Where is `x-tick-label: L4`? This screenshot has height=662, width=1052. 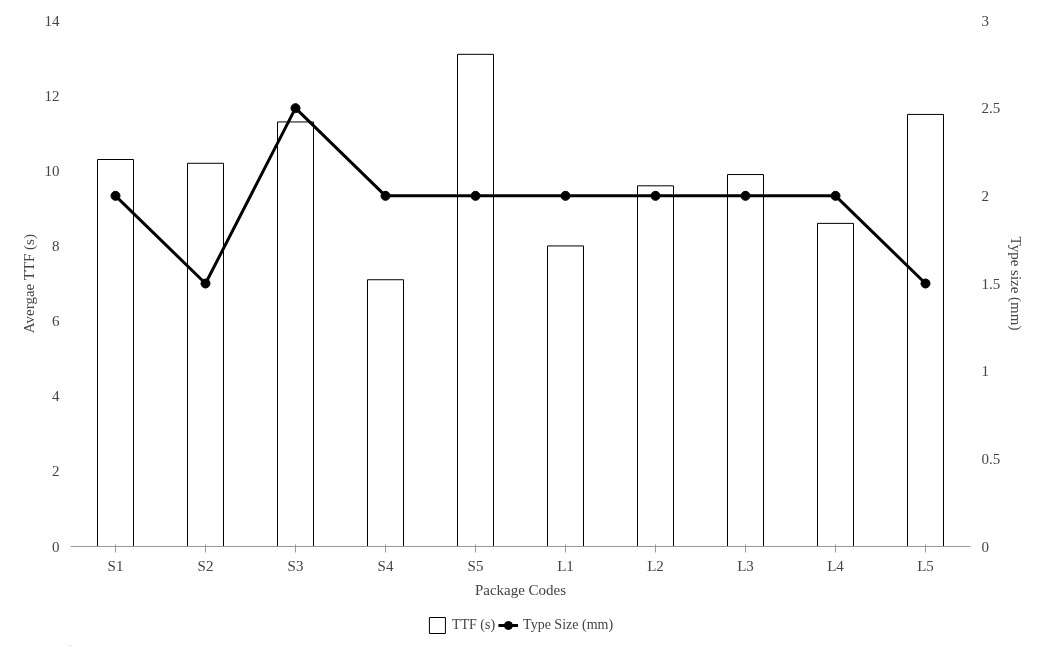 x-tick-label: L4 is located at coordinates (836, 565).